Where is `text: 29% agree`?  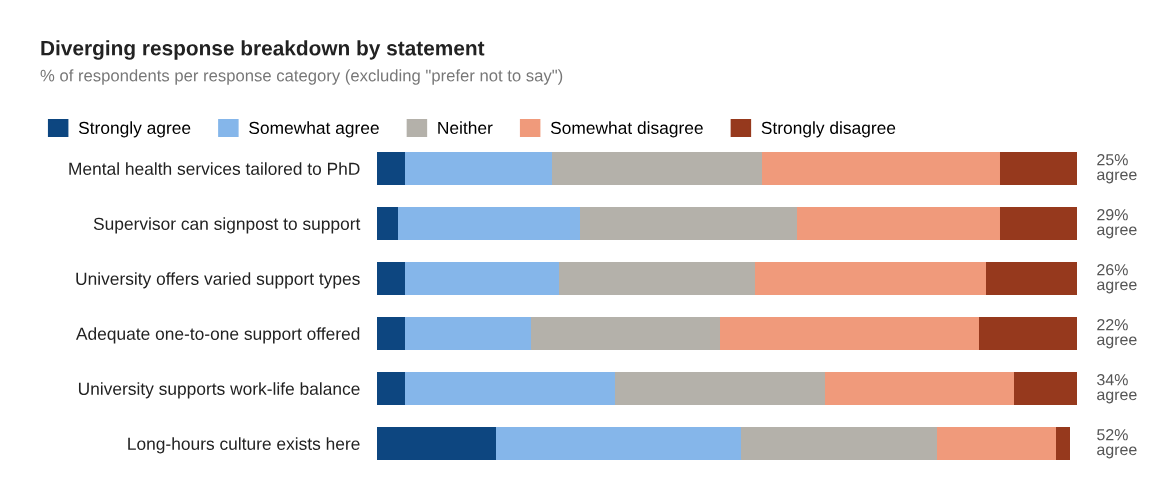 text: 29% agree is located at coordinates (1117, 224).